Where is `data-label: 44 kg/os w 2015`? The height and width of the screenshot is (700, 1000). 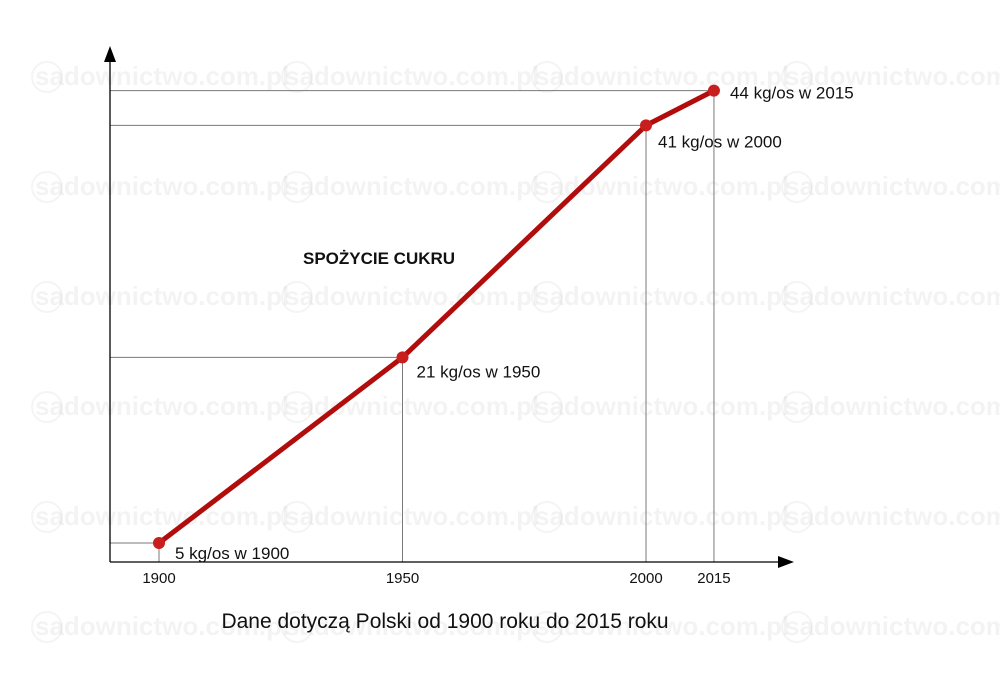
data-label: 44 kg/os w 2015 is located at coordinates (792, 93).